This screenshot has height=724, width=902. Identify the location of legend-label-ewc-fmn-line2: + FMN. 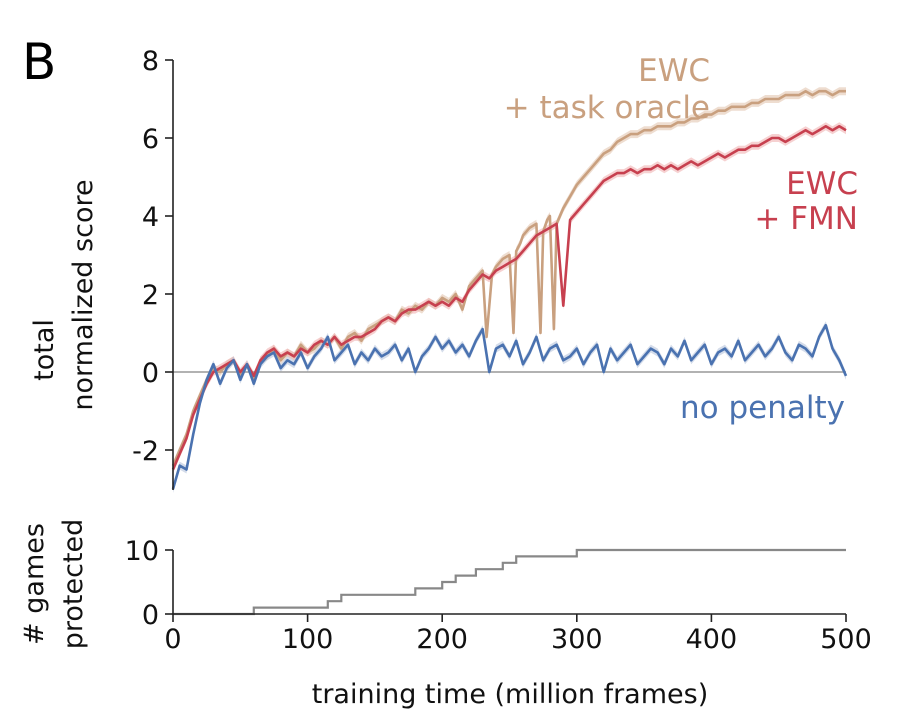
(806, 219).